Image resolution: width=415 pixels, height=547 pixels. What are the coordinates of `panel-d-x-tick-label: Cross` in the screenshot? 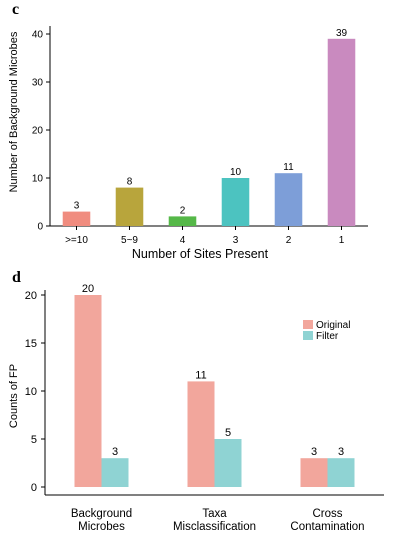 It's located at (327, 514).